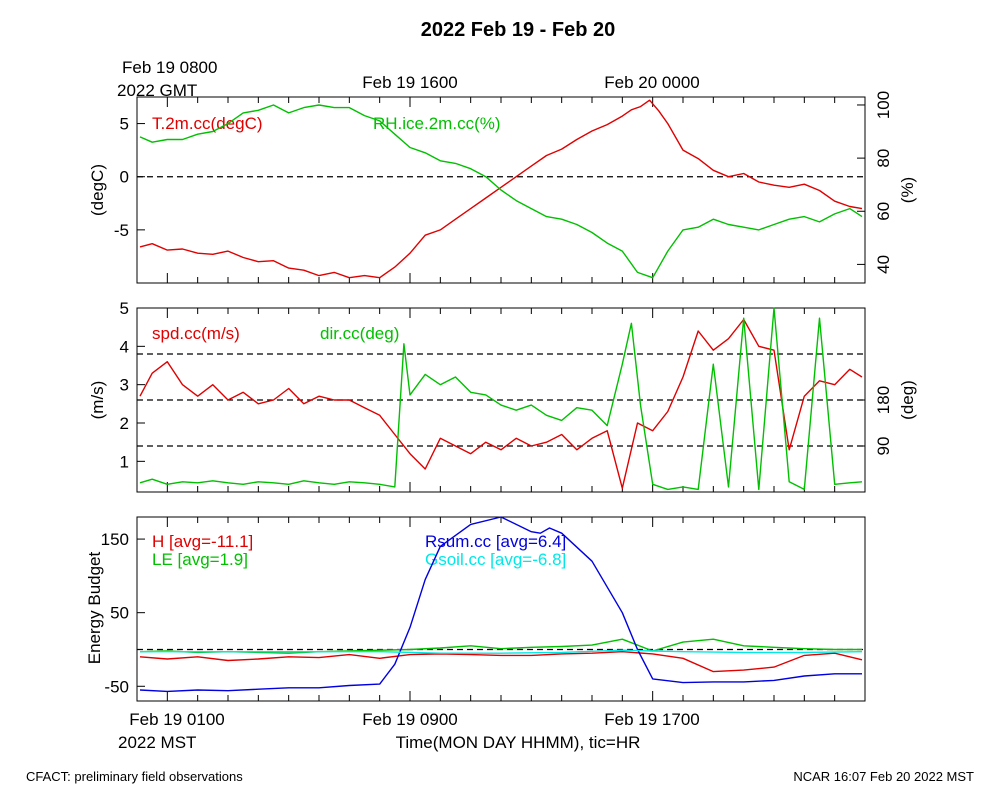 The width and height of the screenshot is (1000, 800). What do you see at coordinates (883, 446) in the screenshot?
I see `right-tick-label: 90` at bounding box center [883, 446].